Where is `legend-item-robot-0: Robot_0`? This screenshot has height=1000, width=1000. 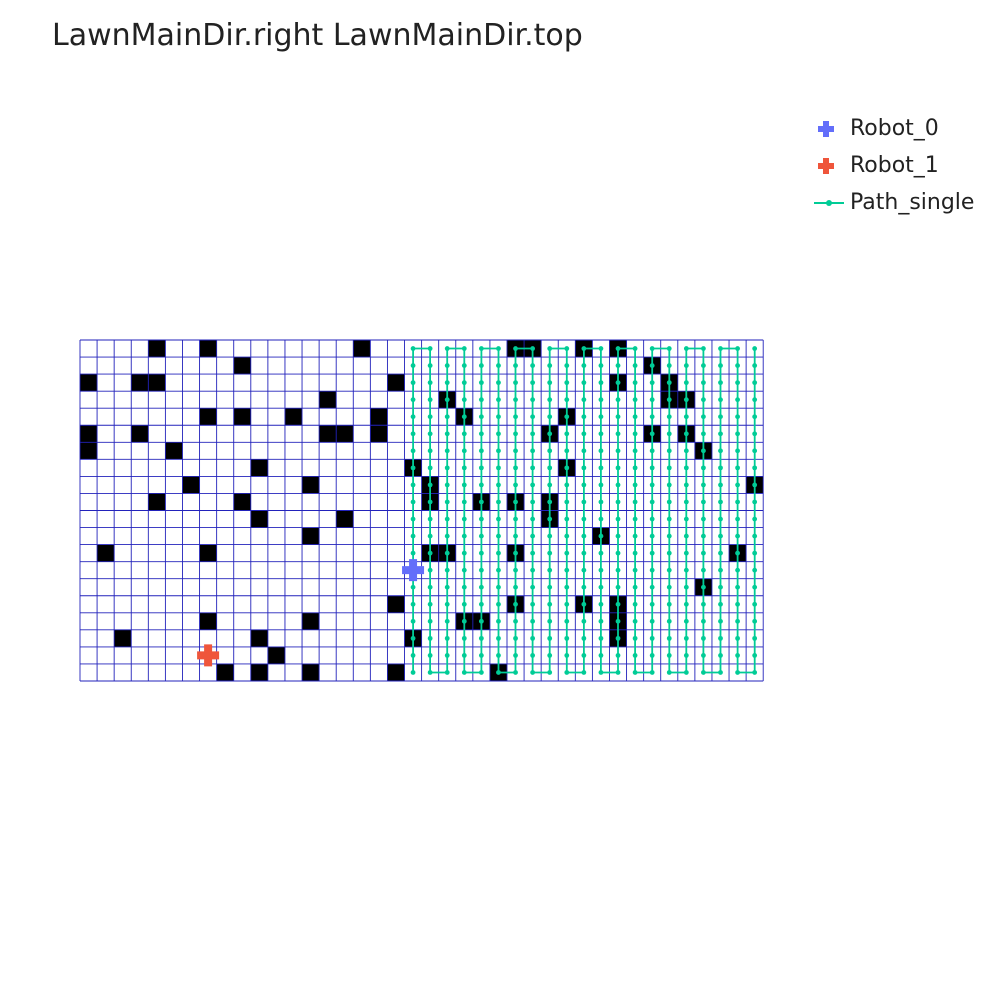
legend-item-robot-0: Robot_0 is located at coordinates (894, 128).